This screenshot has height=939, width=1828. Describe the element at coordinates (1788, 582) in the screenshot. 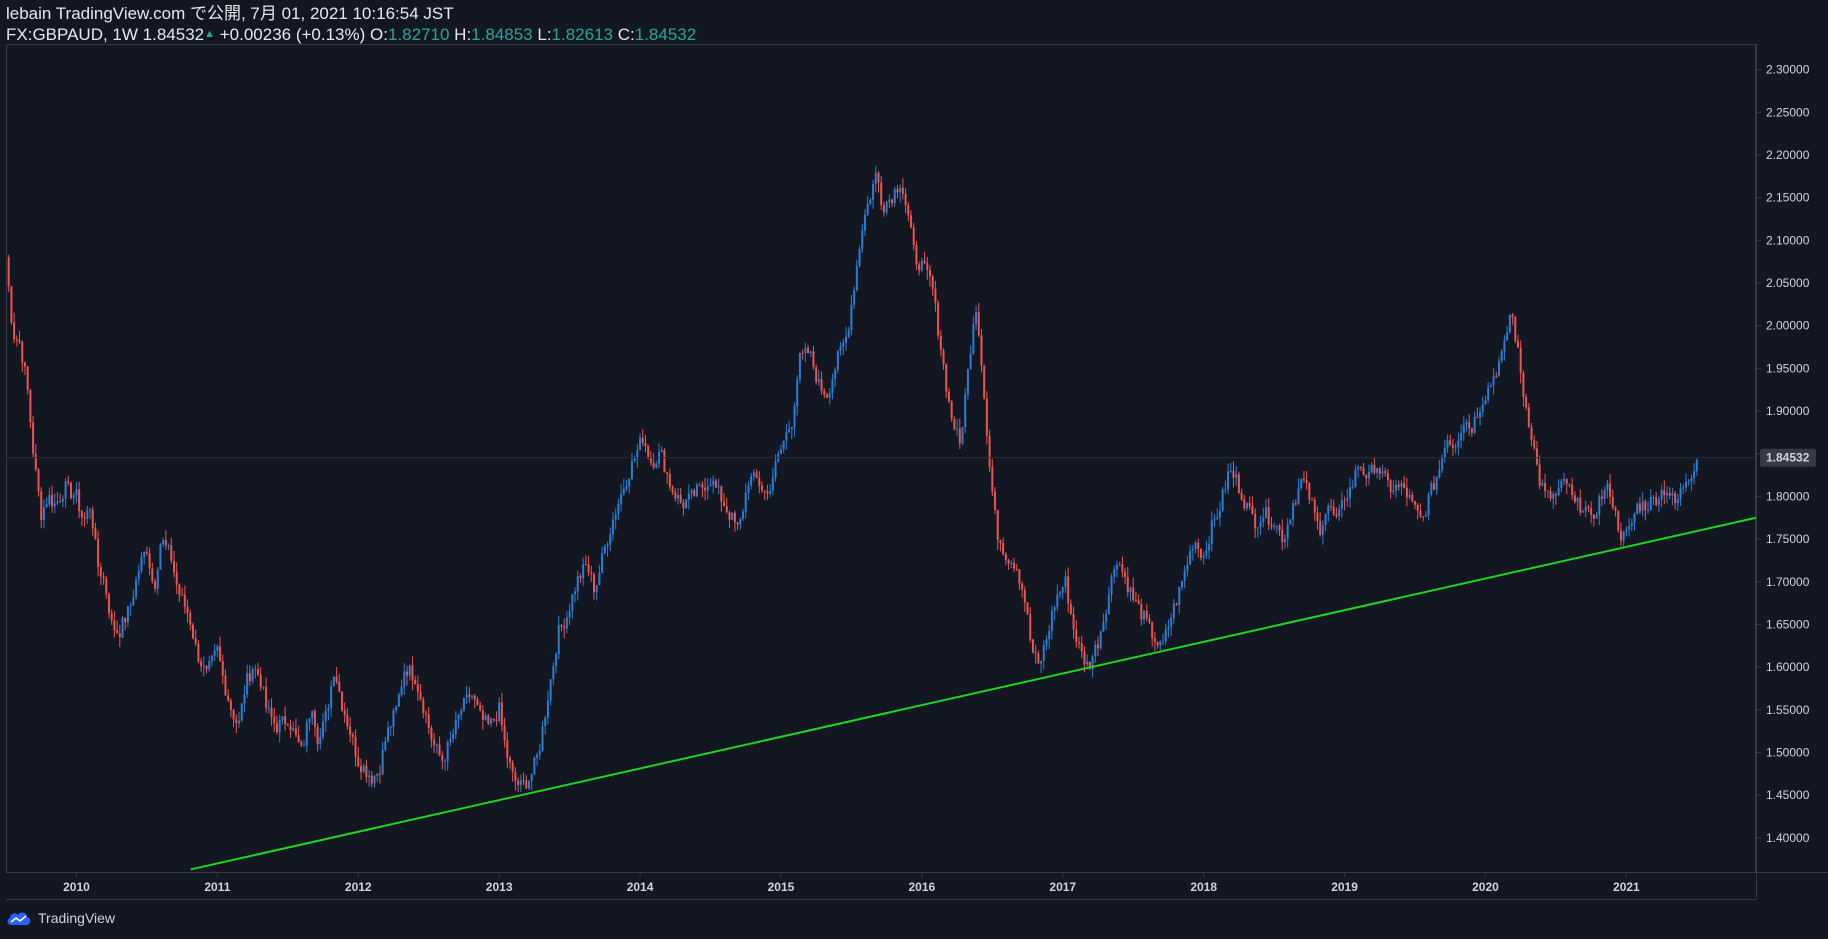

I see `price-tick-label: 1.70000` at that location.